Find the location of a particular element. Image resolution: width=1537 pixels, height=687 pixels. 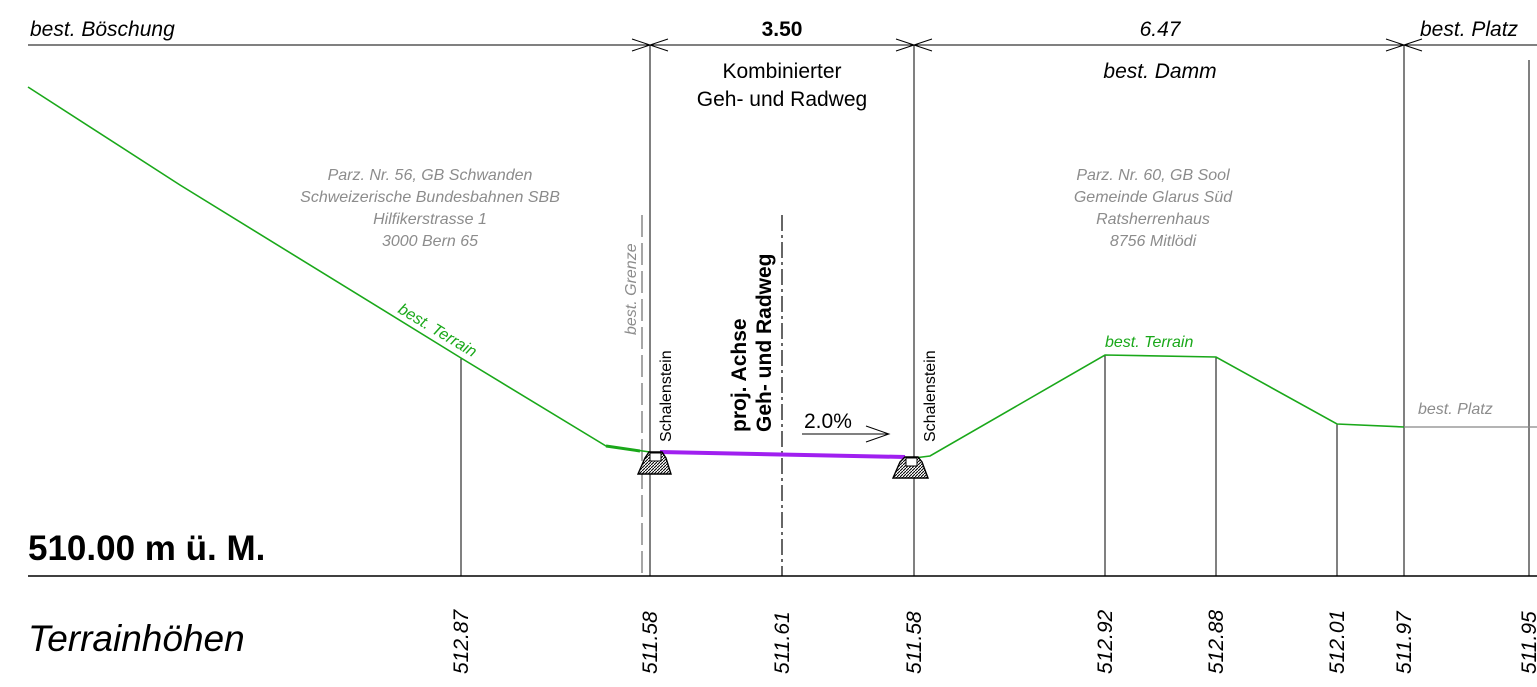

dimension-dam-width: 6.47 is located at coordinates (1161, 29).